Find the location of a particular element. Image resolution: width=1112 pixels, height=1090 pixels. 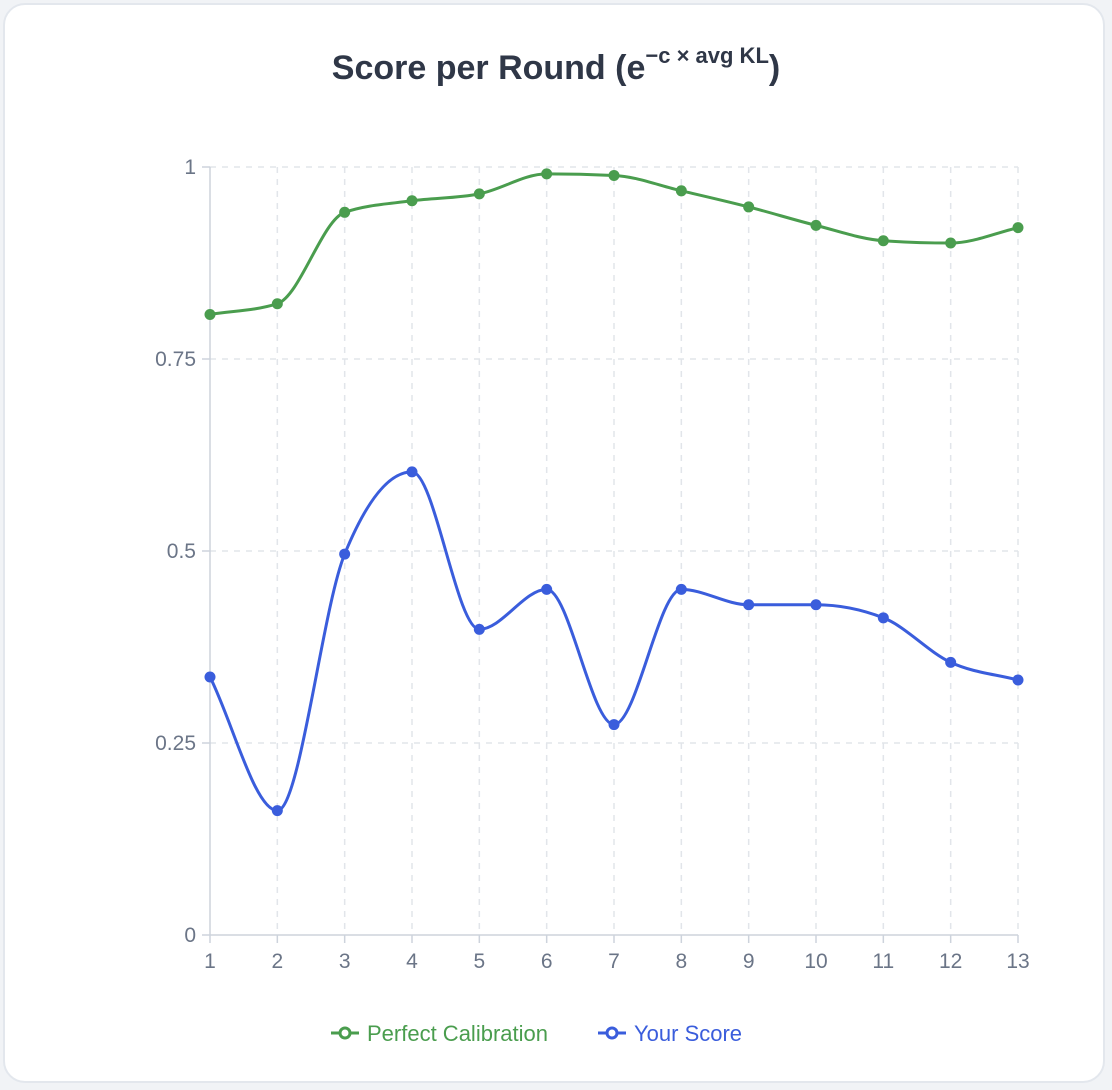

x-tick-label: 13 is located at coordinates (1017, 961).